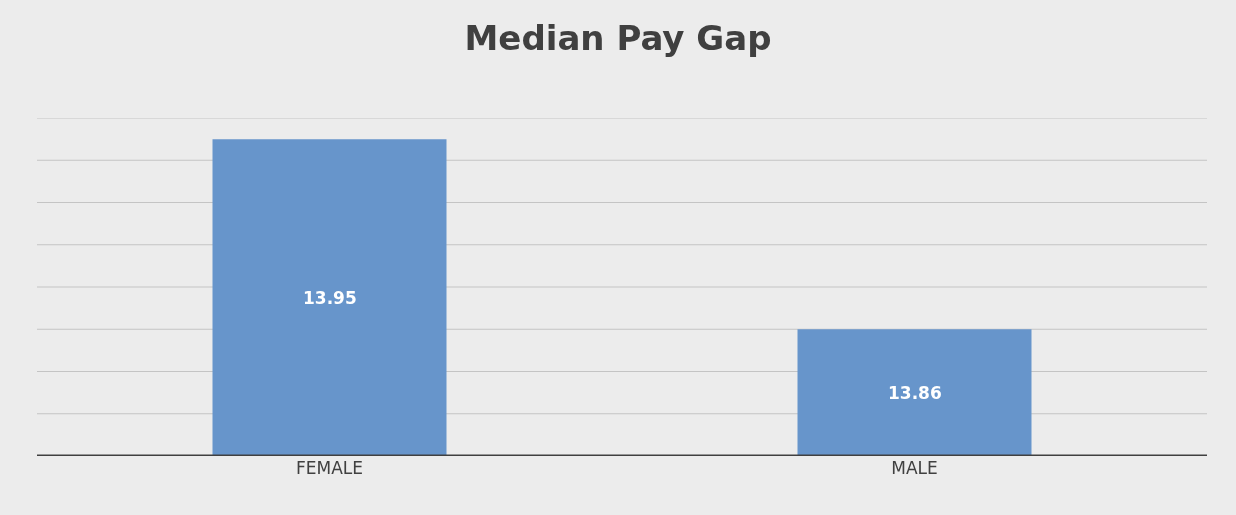 Image resolution: width=1236 pixels, height=515 pixels. I want to click on x-tick-label: MALE, so click(914, 468).